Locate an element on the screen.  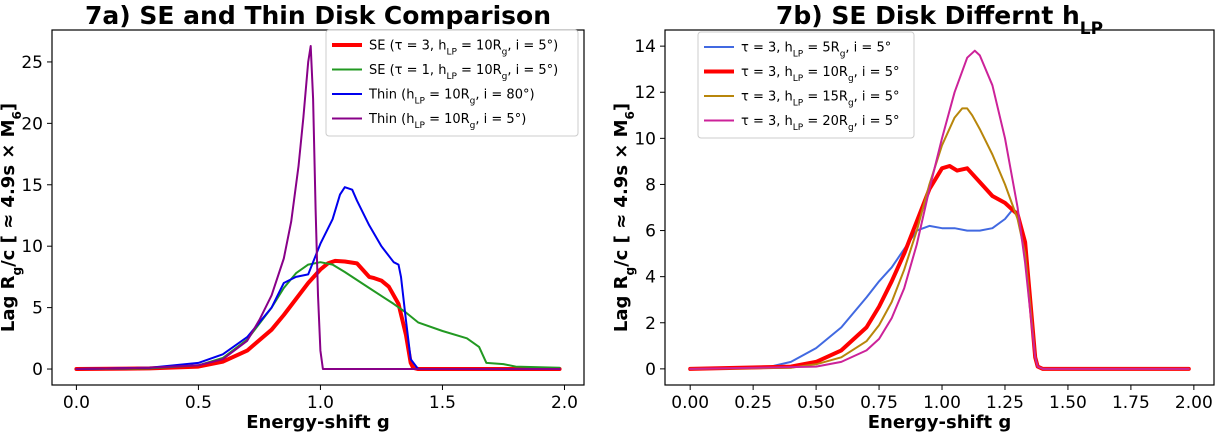
legend-entry: τ = 3, hLP = 10Rg, i = 5° is located at coordinates (820, 74).